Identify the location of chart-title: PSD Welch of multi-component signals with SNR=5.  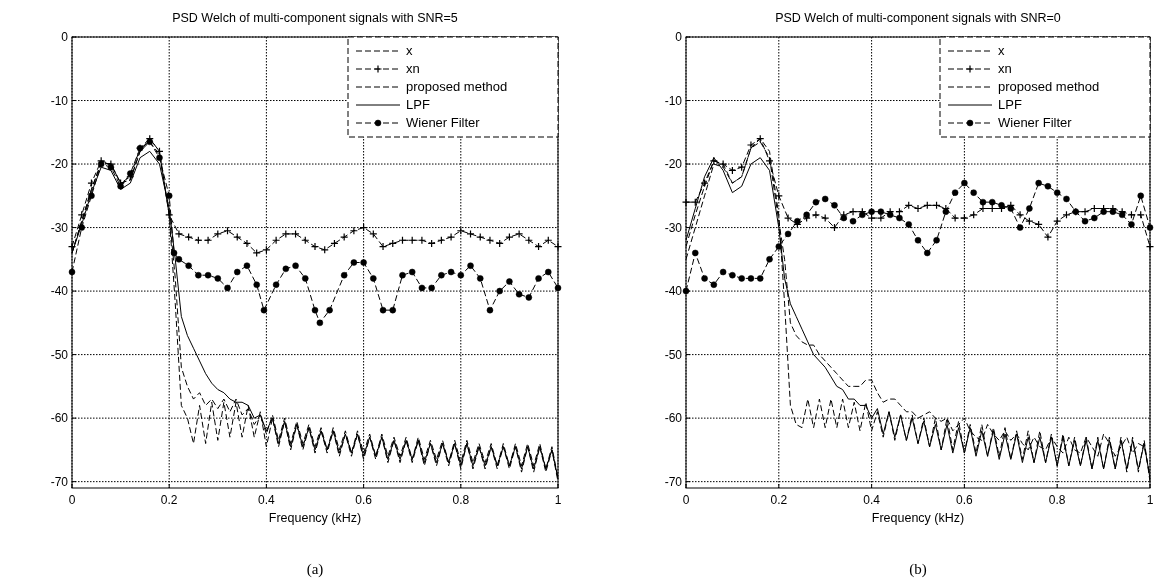
(315, 18).